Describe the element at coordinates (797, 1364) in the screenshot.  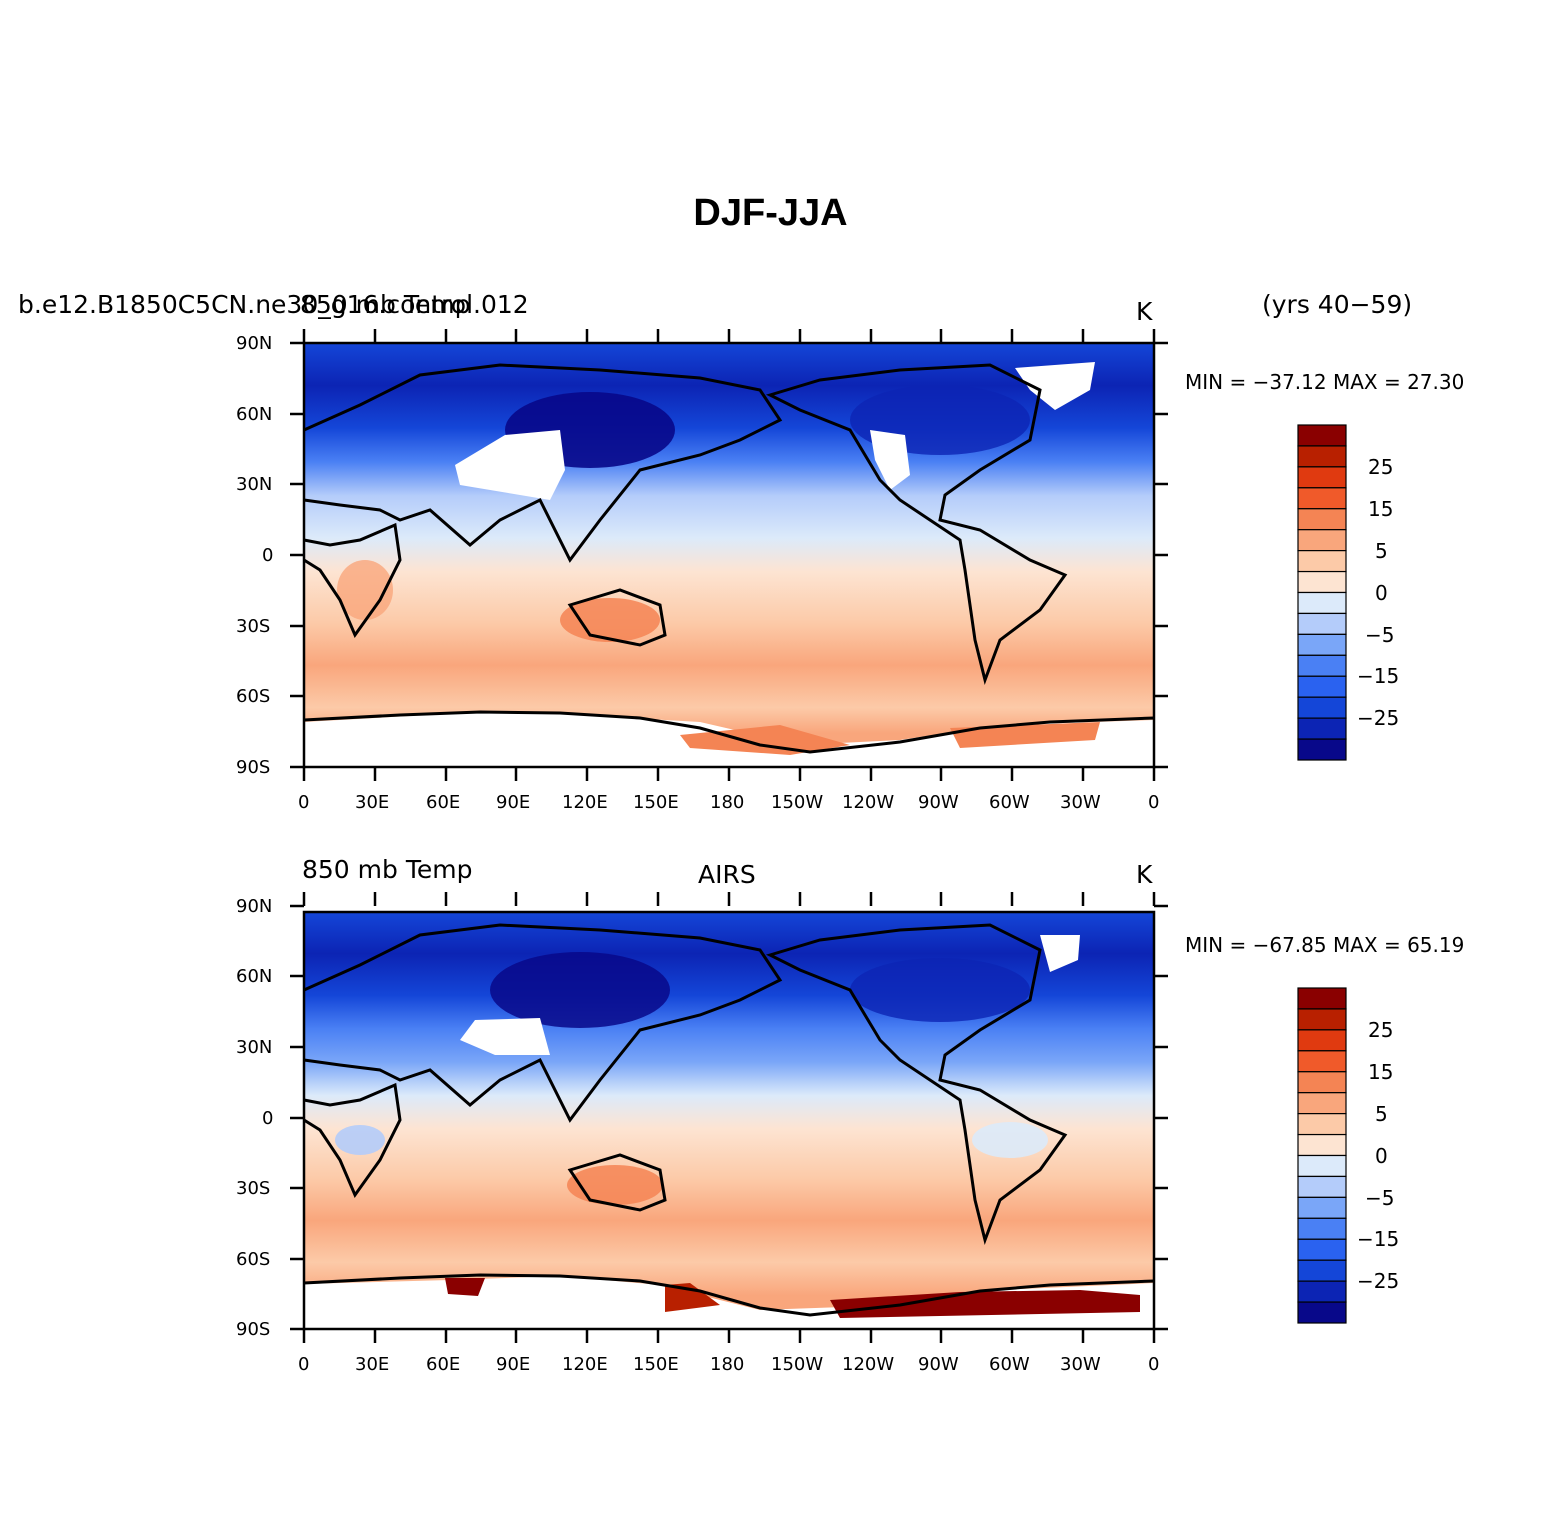
I see `panel2-lon-label: 150W` at that location.